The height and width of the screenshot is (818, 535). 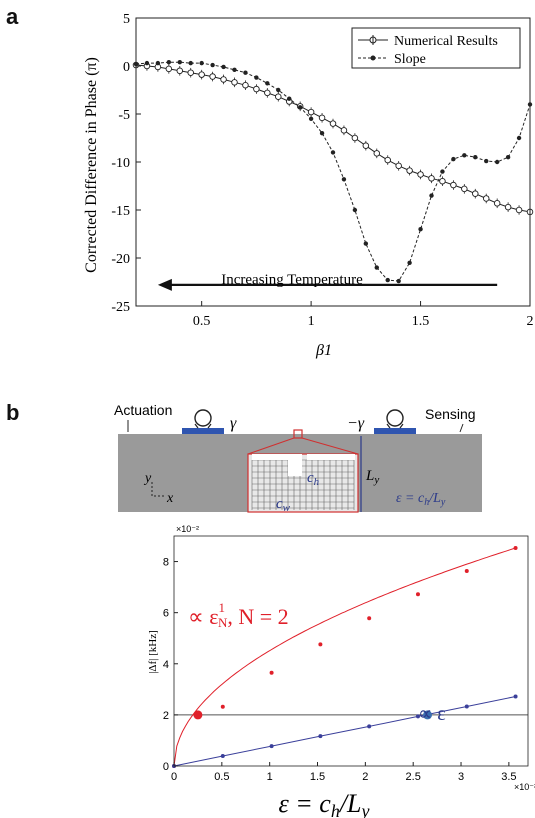 What do you see at coordinates (238, 615) in the screenshot?
I see `chart-b-annotation-red: ∝ ε1 N, N = 2` at bounding box center [238, 615].